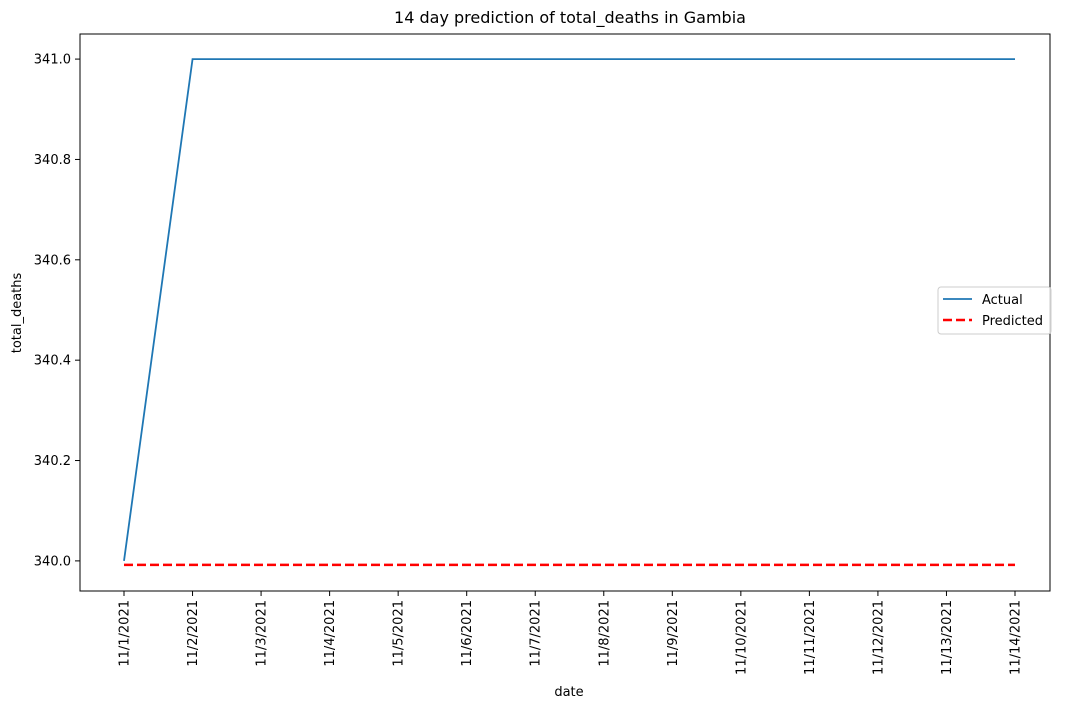  Describe the element at coordinates (1016, 637) in the screenshot. I see `x-tick-label: 11/14/2021` at that location.